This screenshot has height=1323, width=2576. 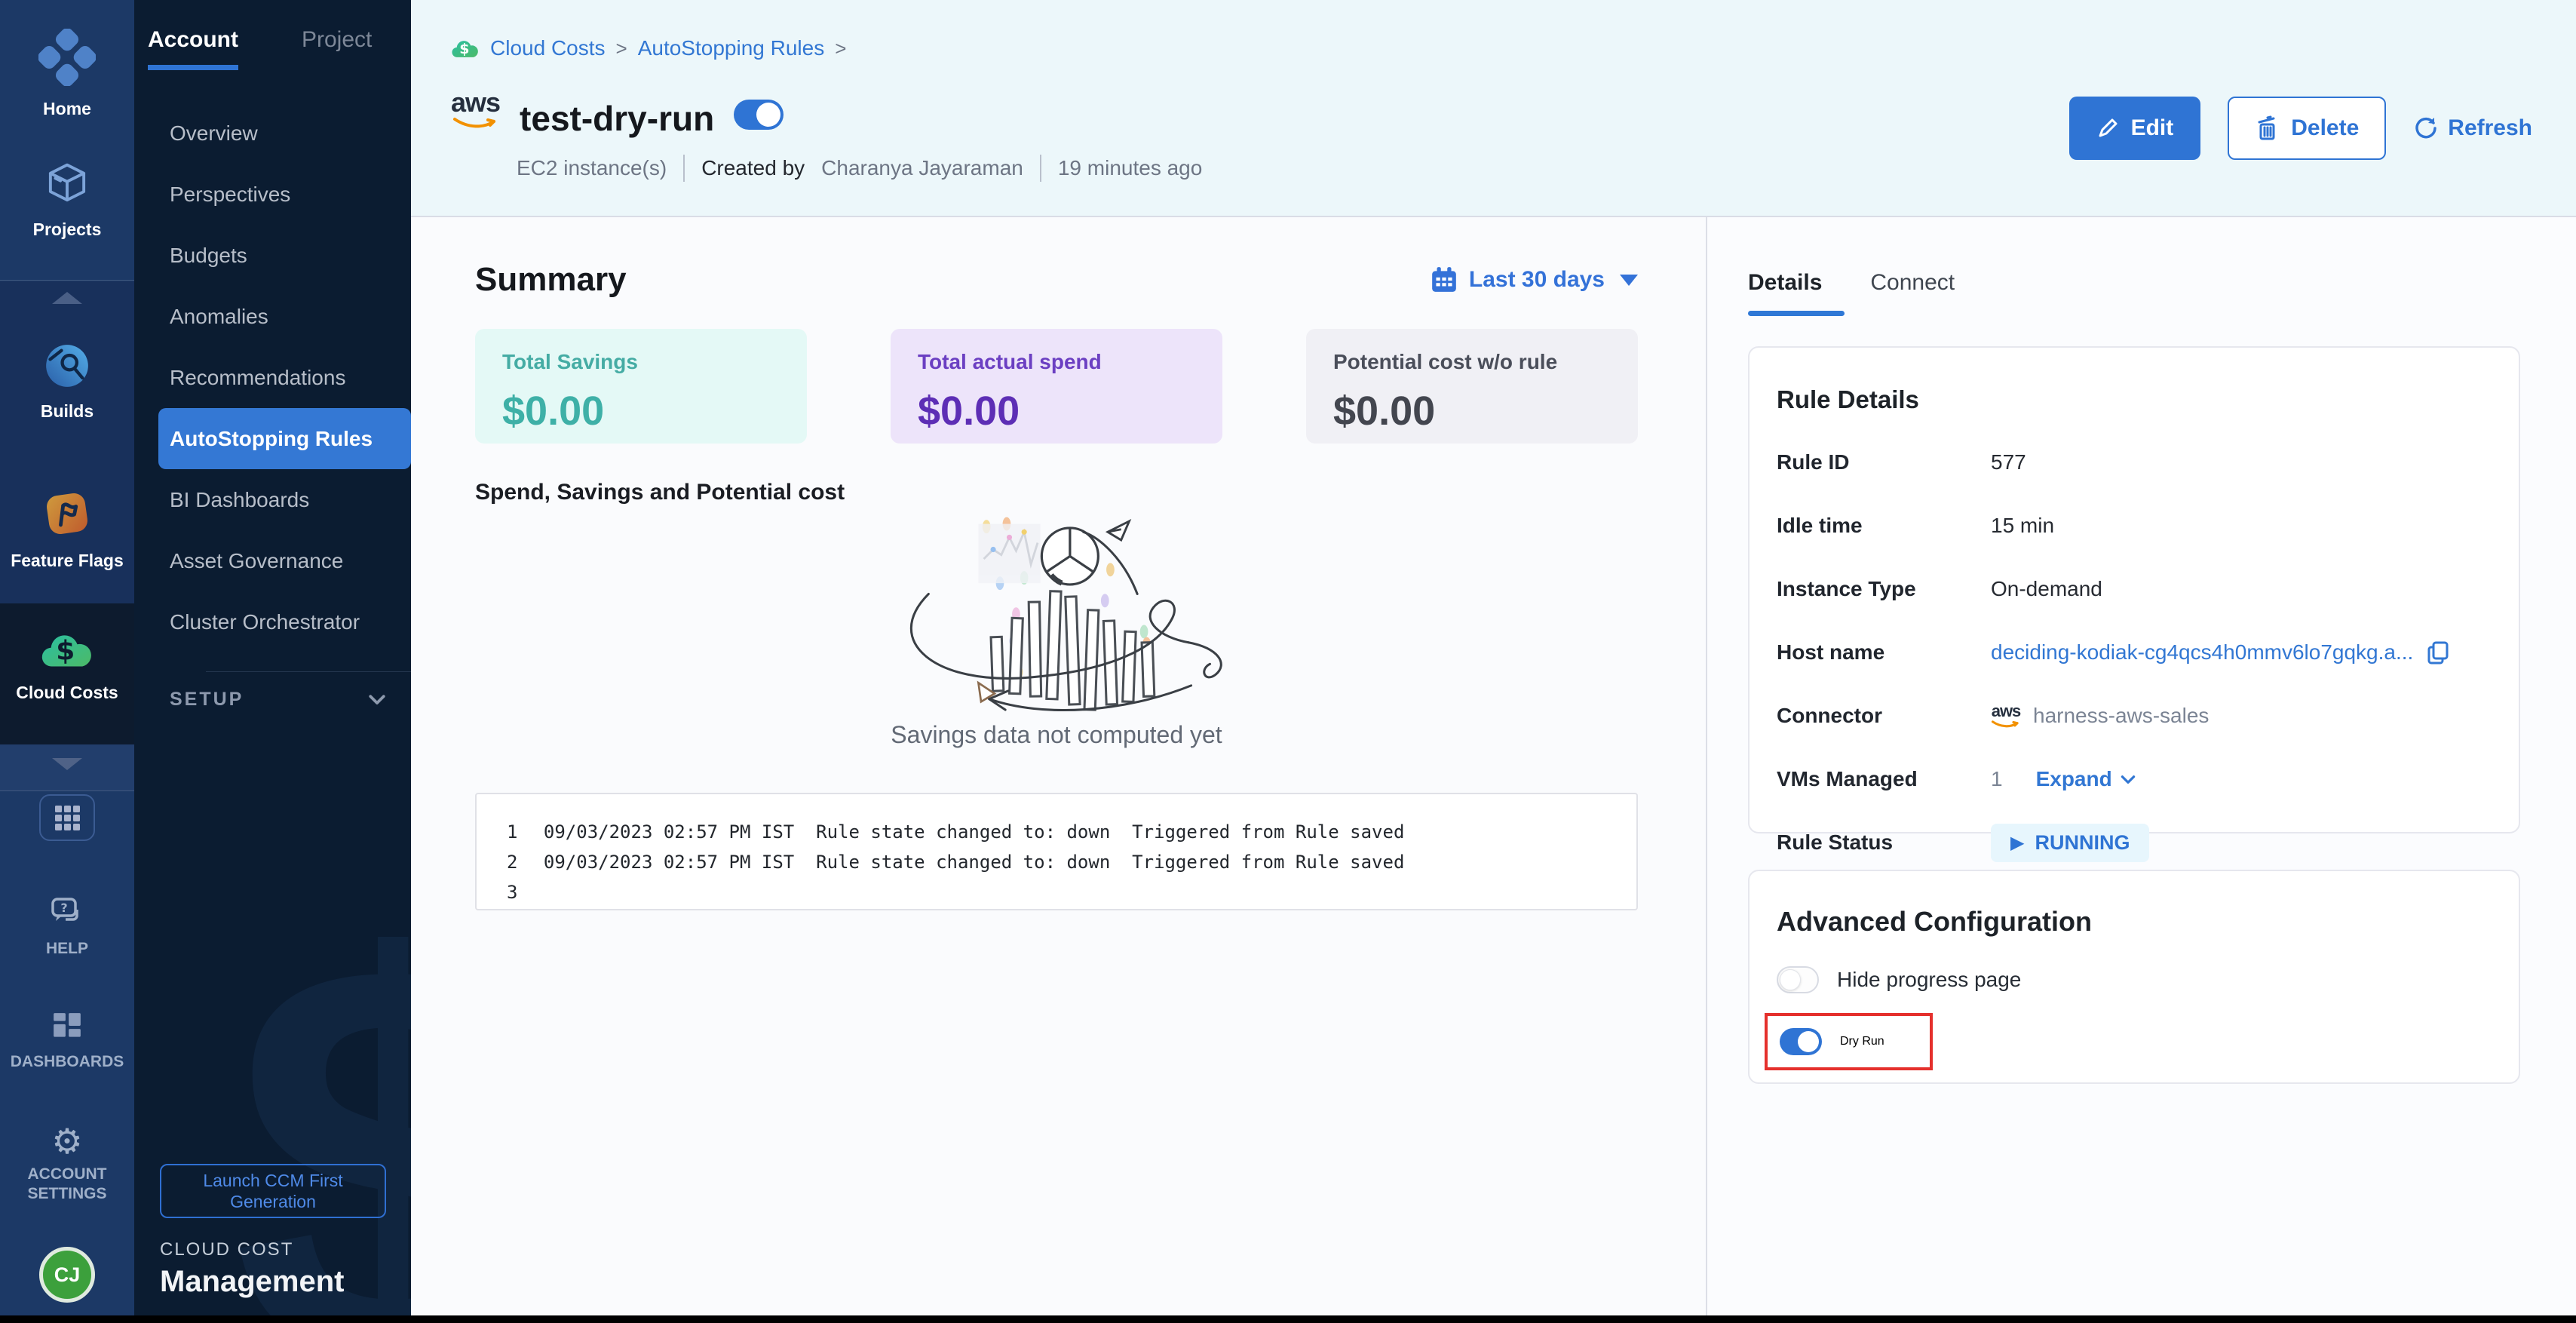 I want to click on hide-progress-row: Hide progress page, so click(x=2126, y=979).